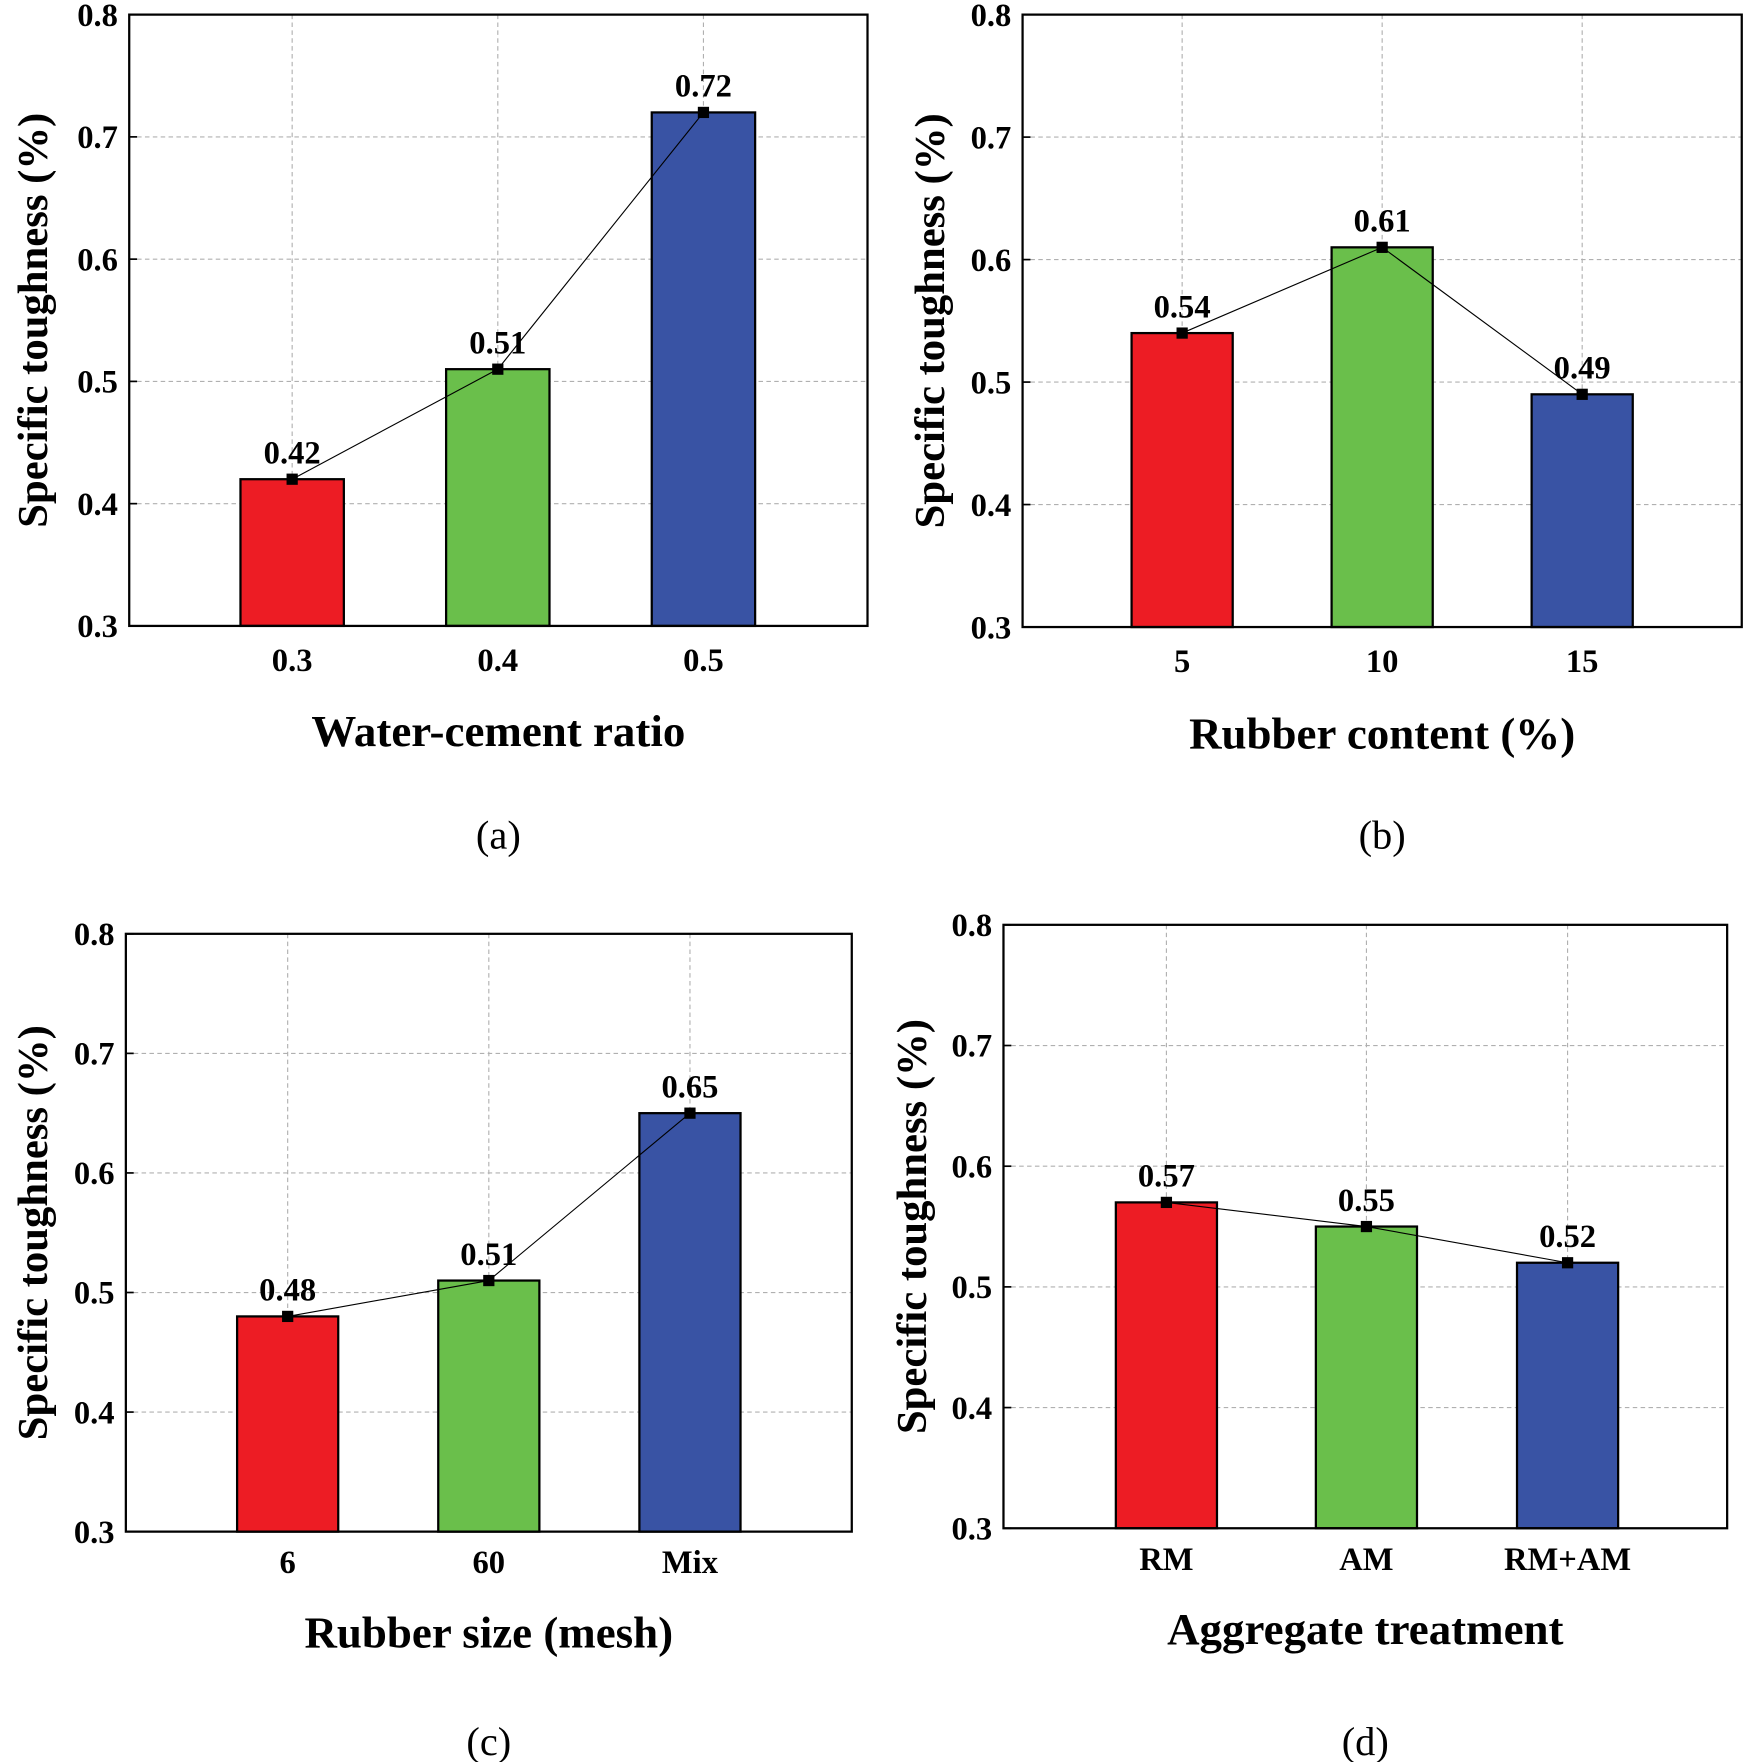 This screenshot has height=1762, width=1744. I want to click on data-label: 0.61, so click(1382, 222).